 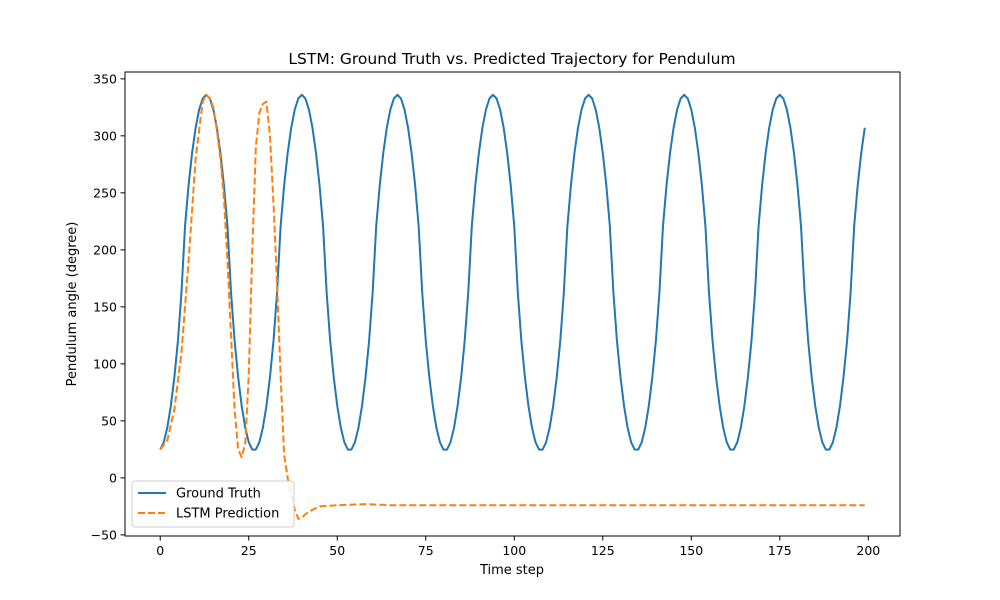 I want to click on y-tick-label: 0, so click(x=113, y=477).